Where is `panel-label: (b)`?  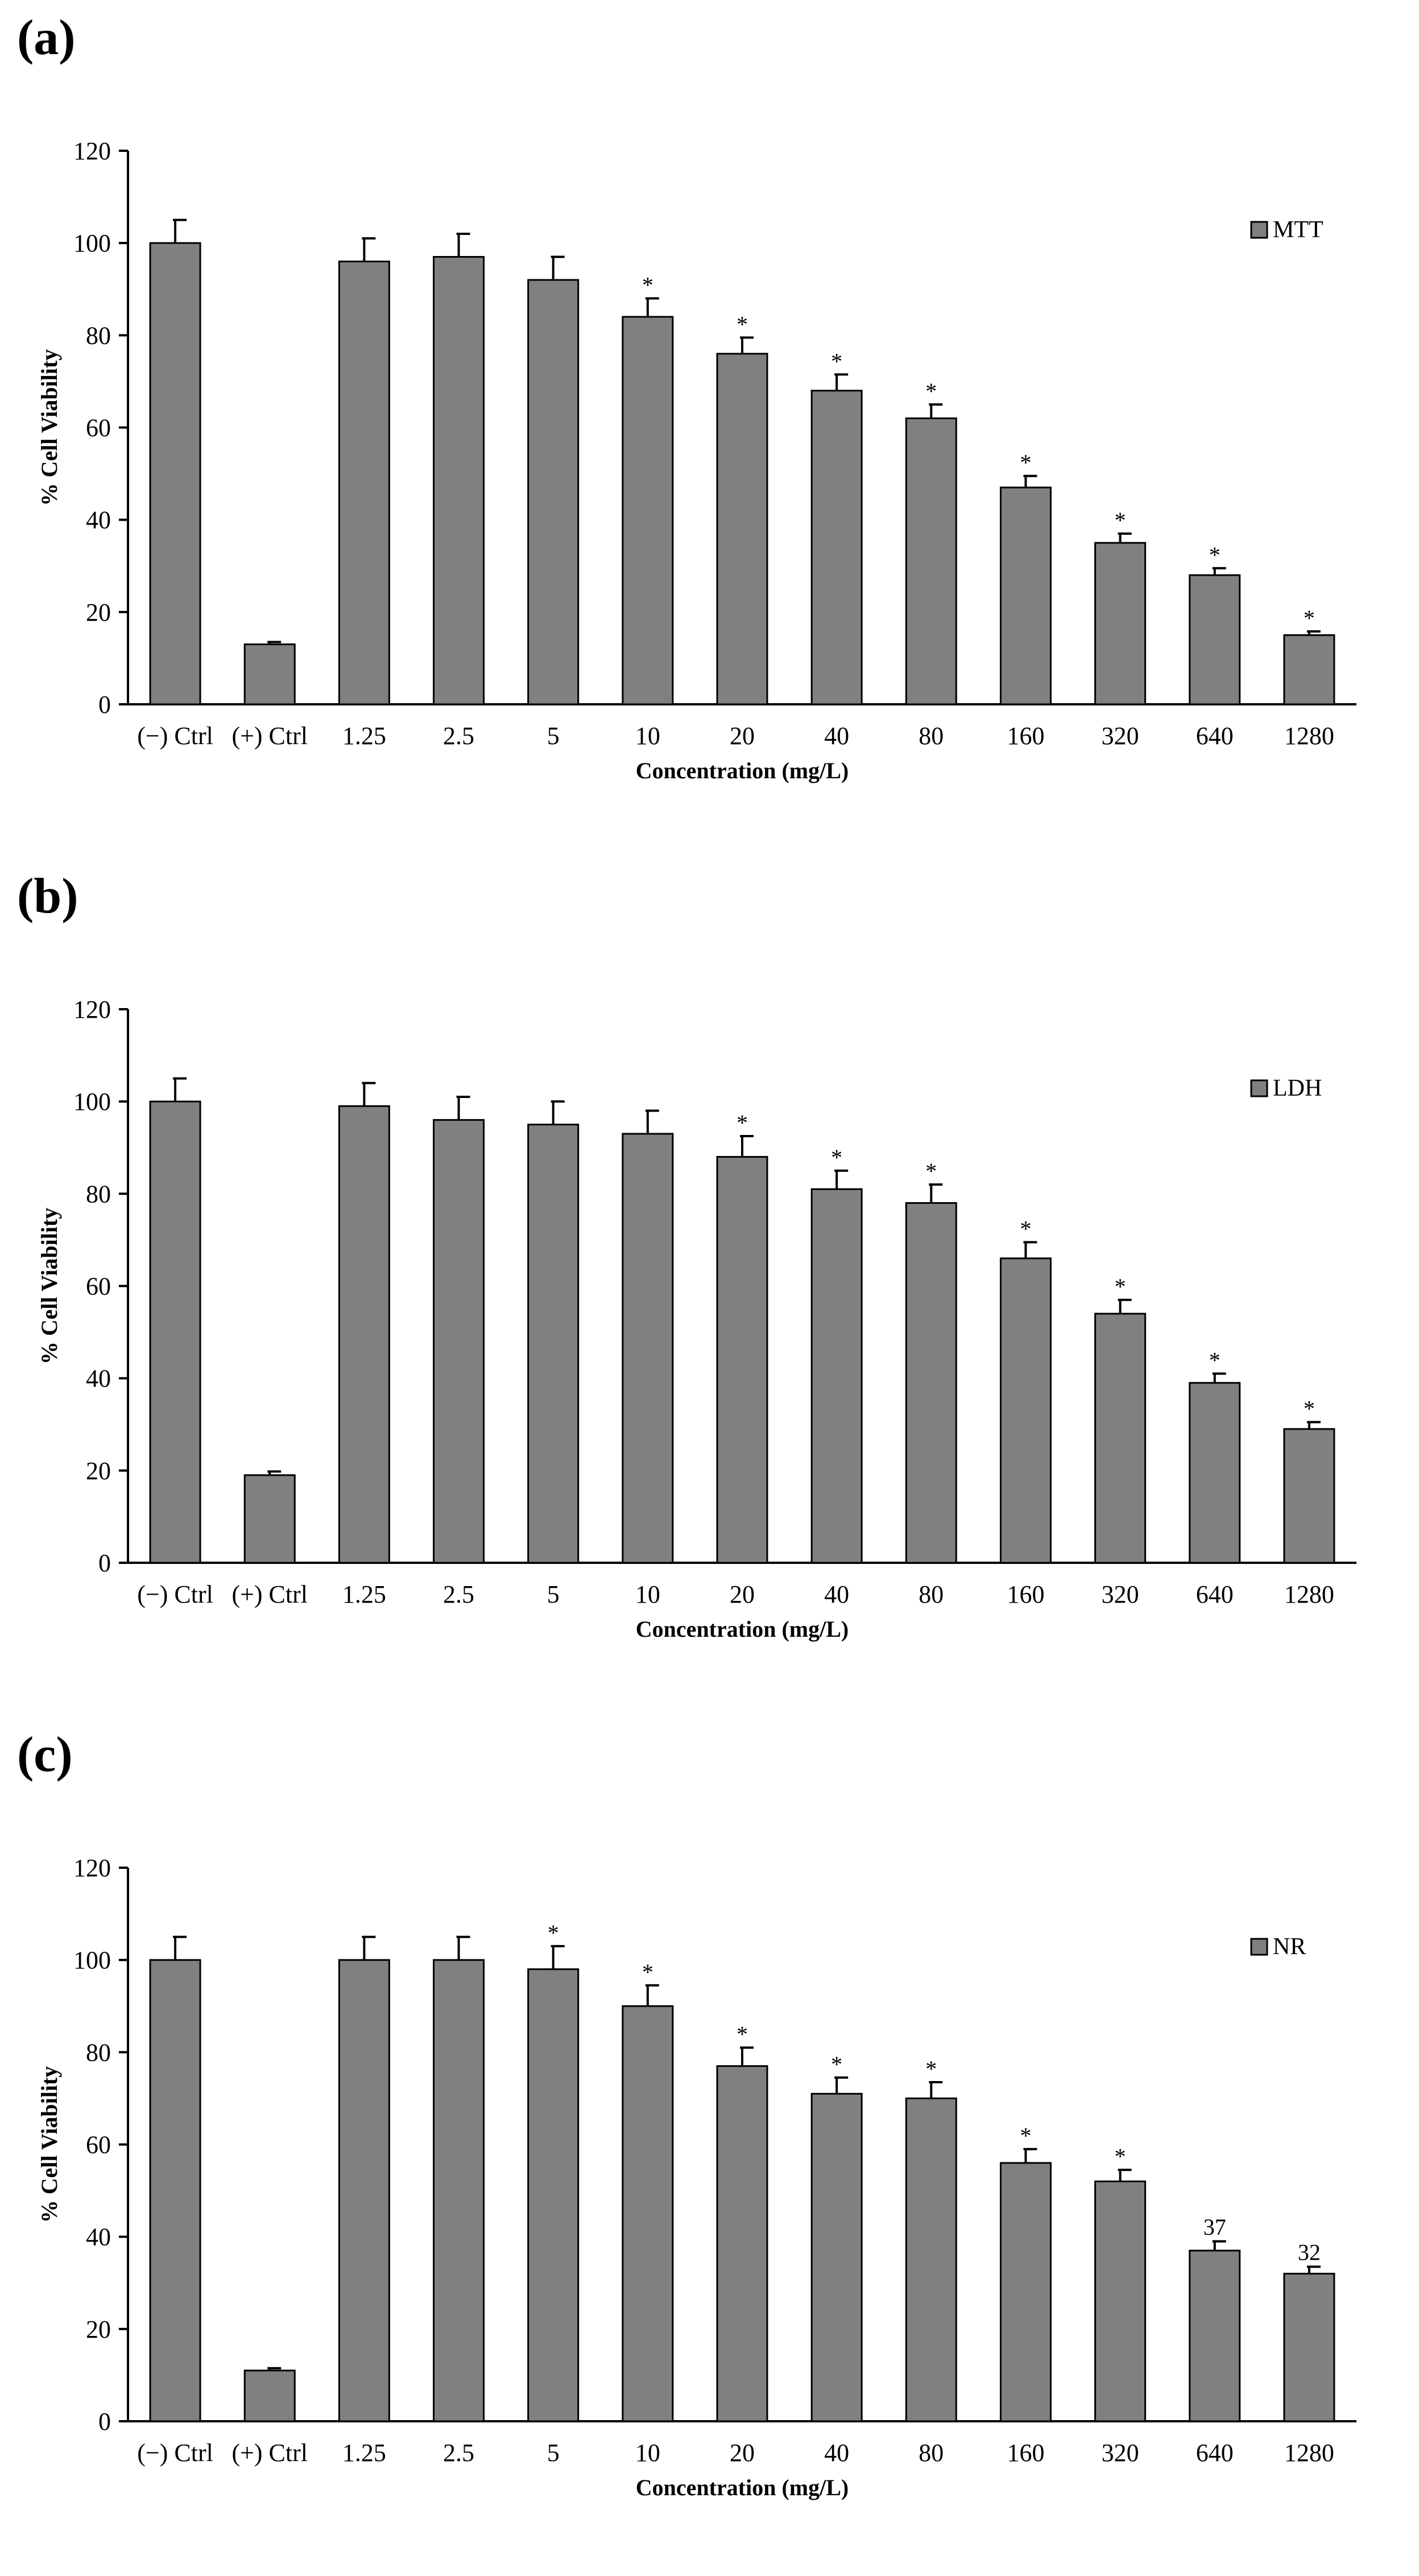
panel-label: (b) is located at coordinates (47, 897).